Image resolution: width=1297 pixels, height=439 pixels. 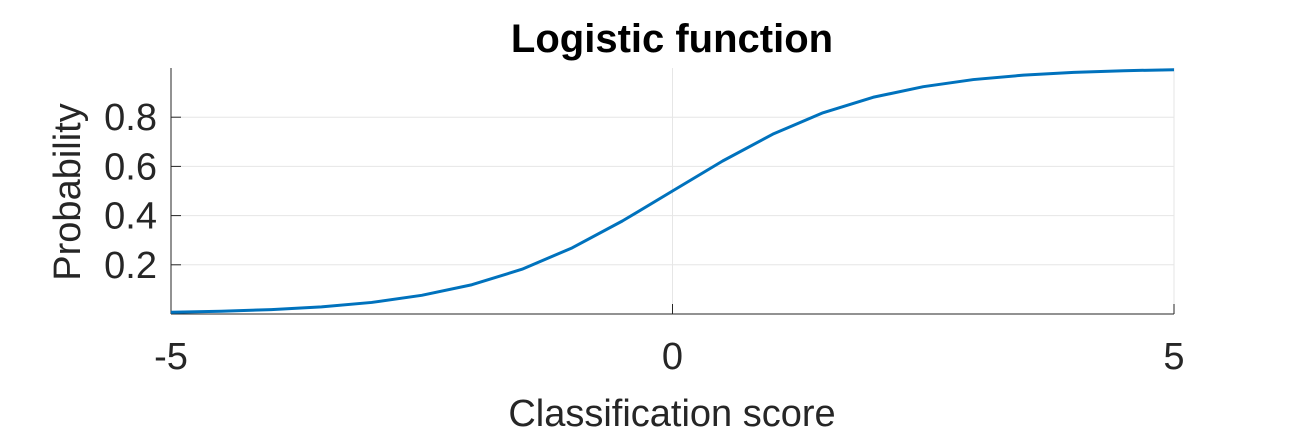 What do you see at coordinates (171, 357) in the screenshot?
I see `x-tick-label: -5` at bounding box center [171, 357].